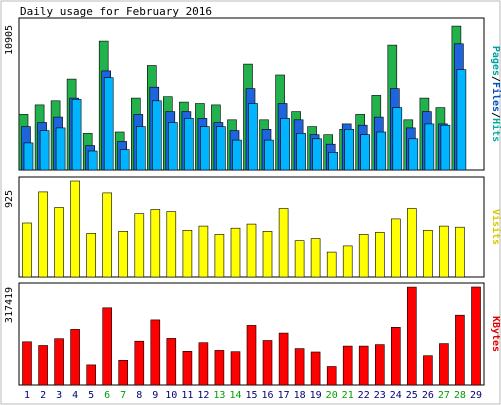 This screenshot has height=405, width=501. I want to click on legend-label: KBytes, so click(495, 334).